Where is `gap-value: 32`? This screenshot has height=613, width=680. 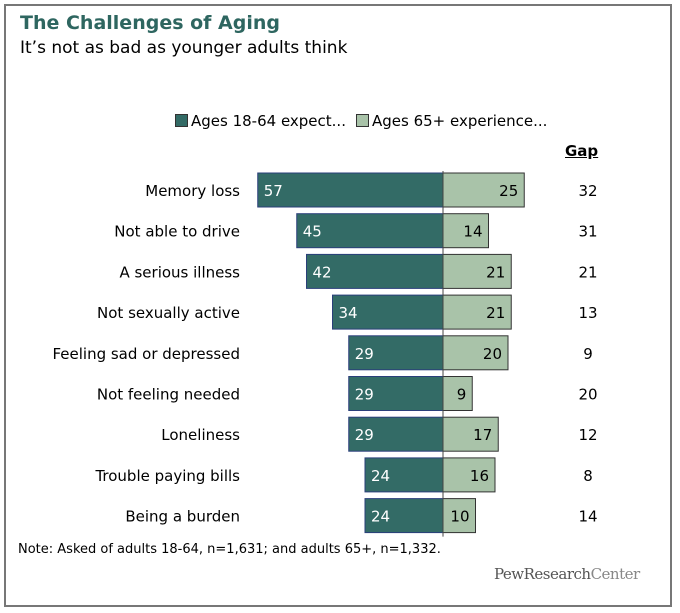 gap-value: 32 is located at coordinates (587, 191).